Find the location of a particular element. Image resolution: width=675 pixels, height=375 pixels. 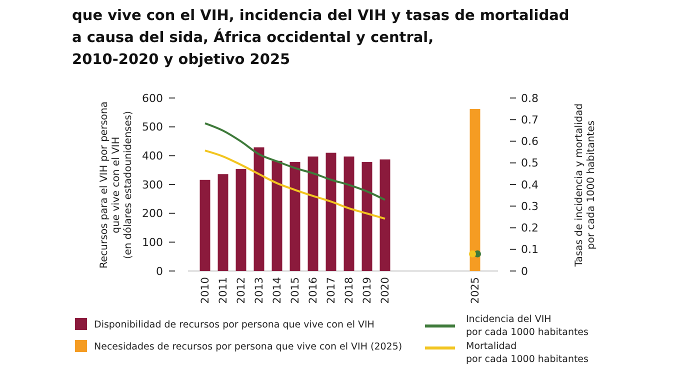

y-tick-label: 200 is located at coordinates (152, 213).